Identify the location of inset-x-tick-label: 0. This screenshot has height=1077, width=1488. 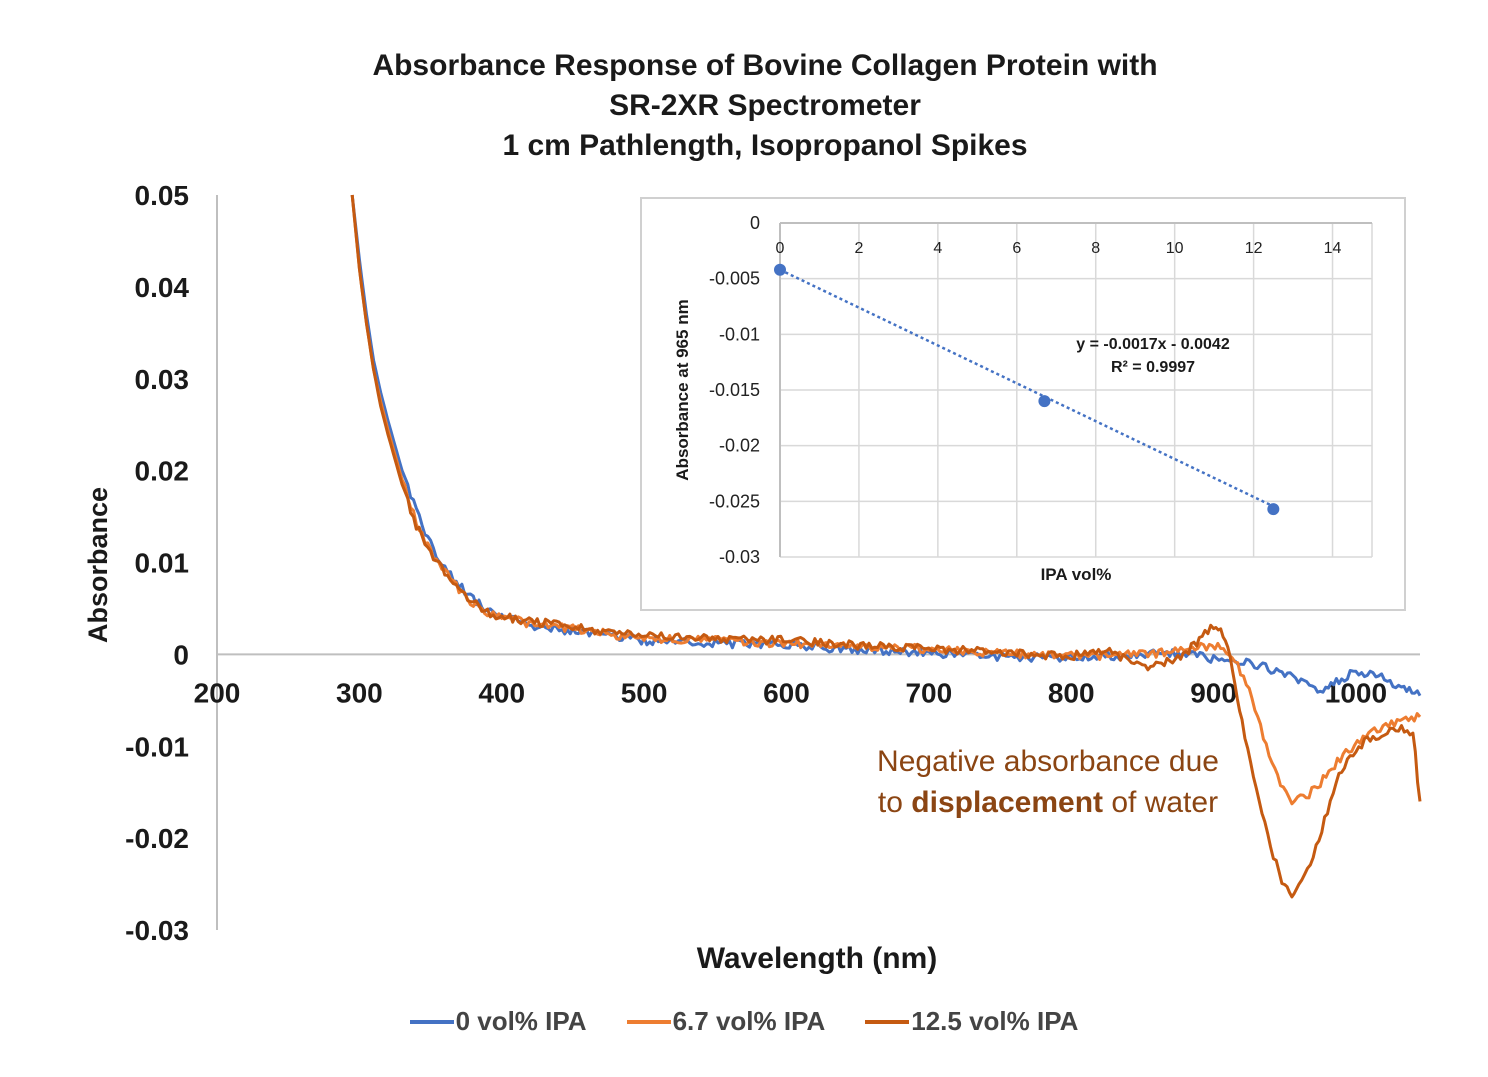
(780, 248).